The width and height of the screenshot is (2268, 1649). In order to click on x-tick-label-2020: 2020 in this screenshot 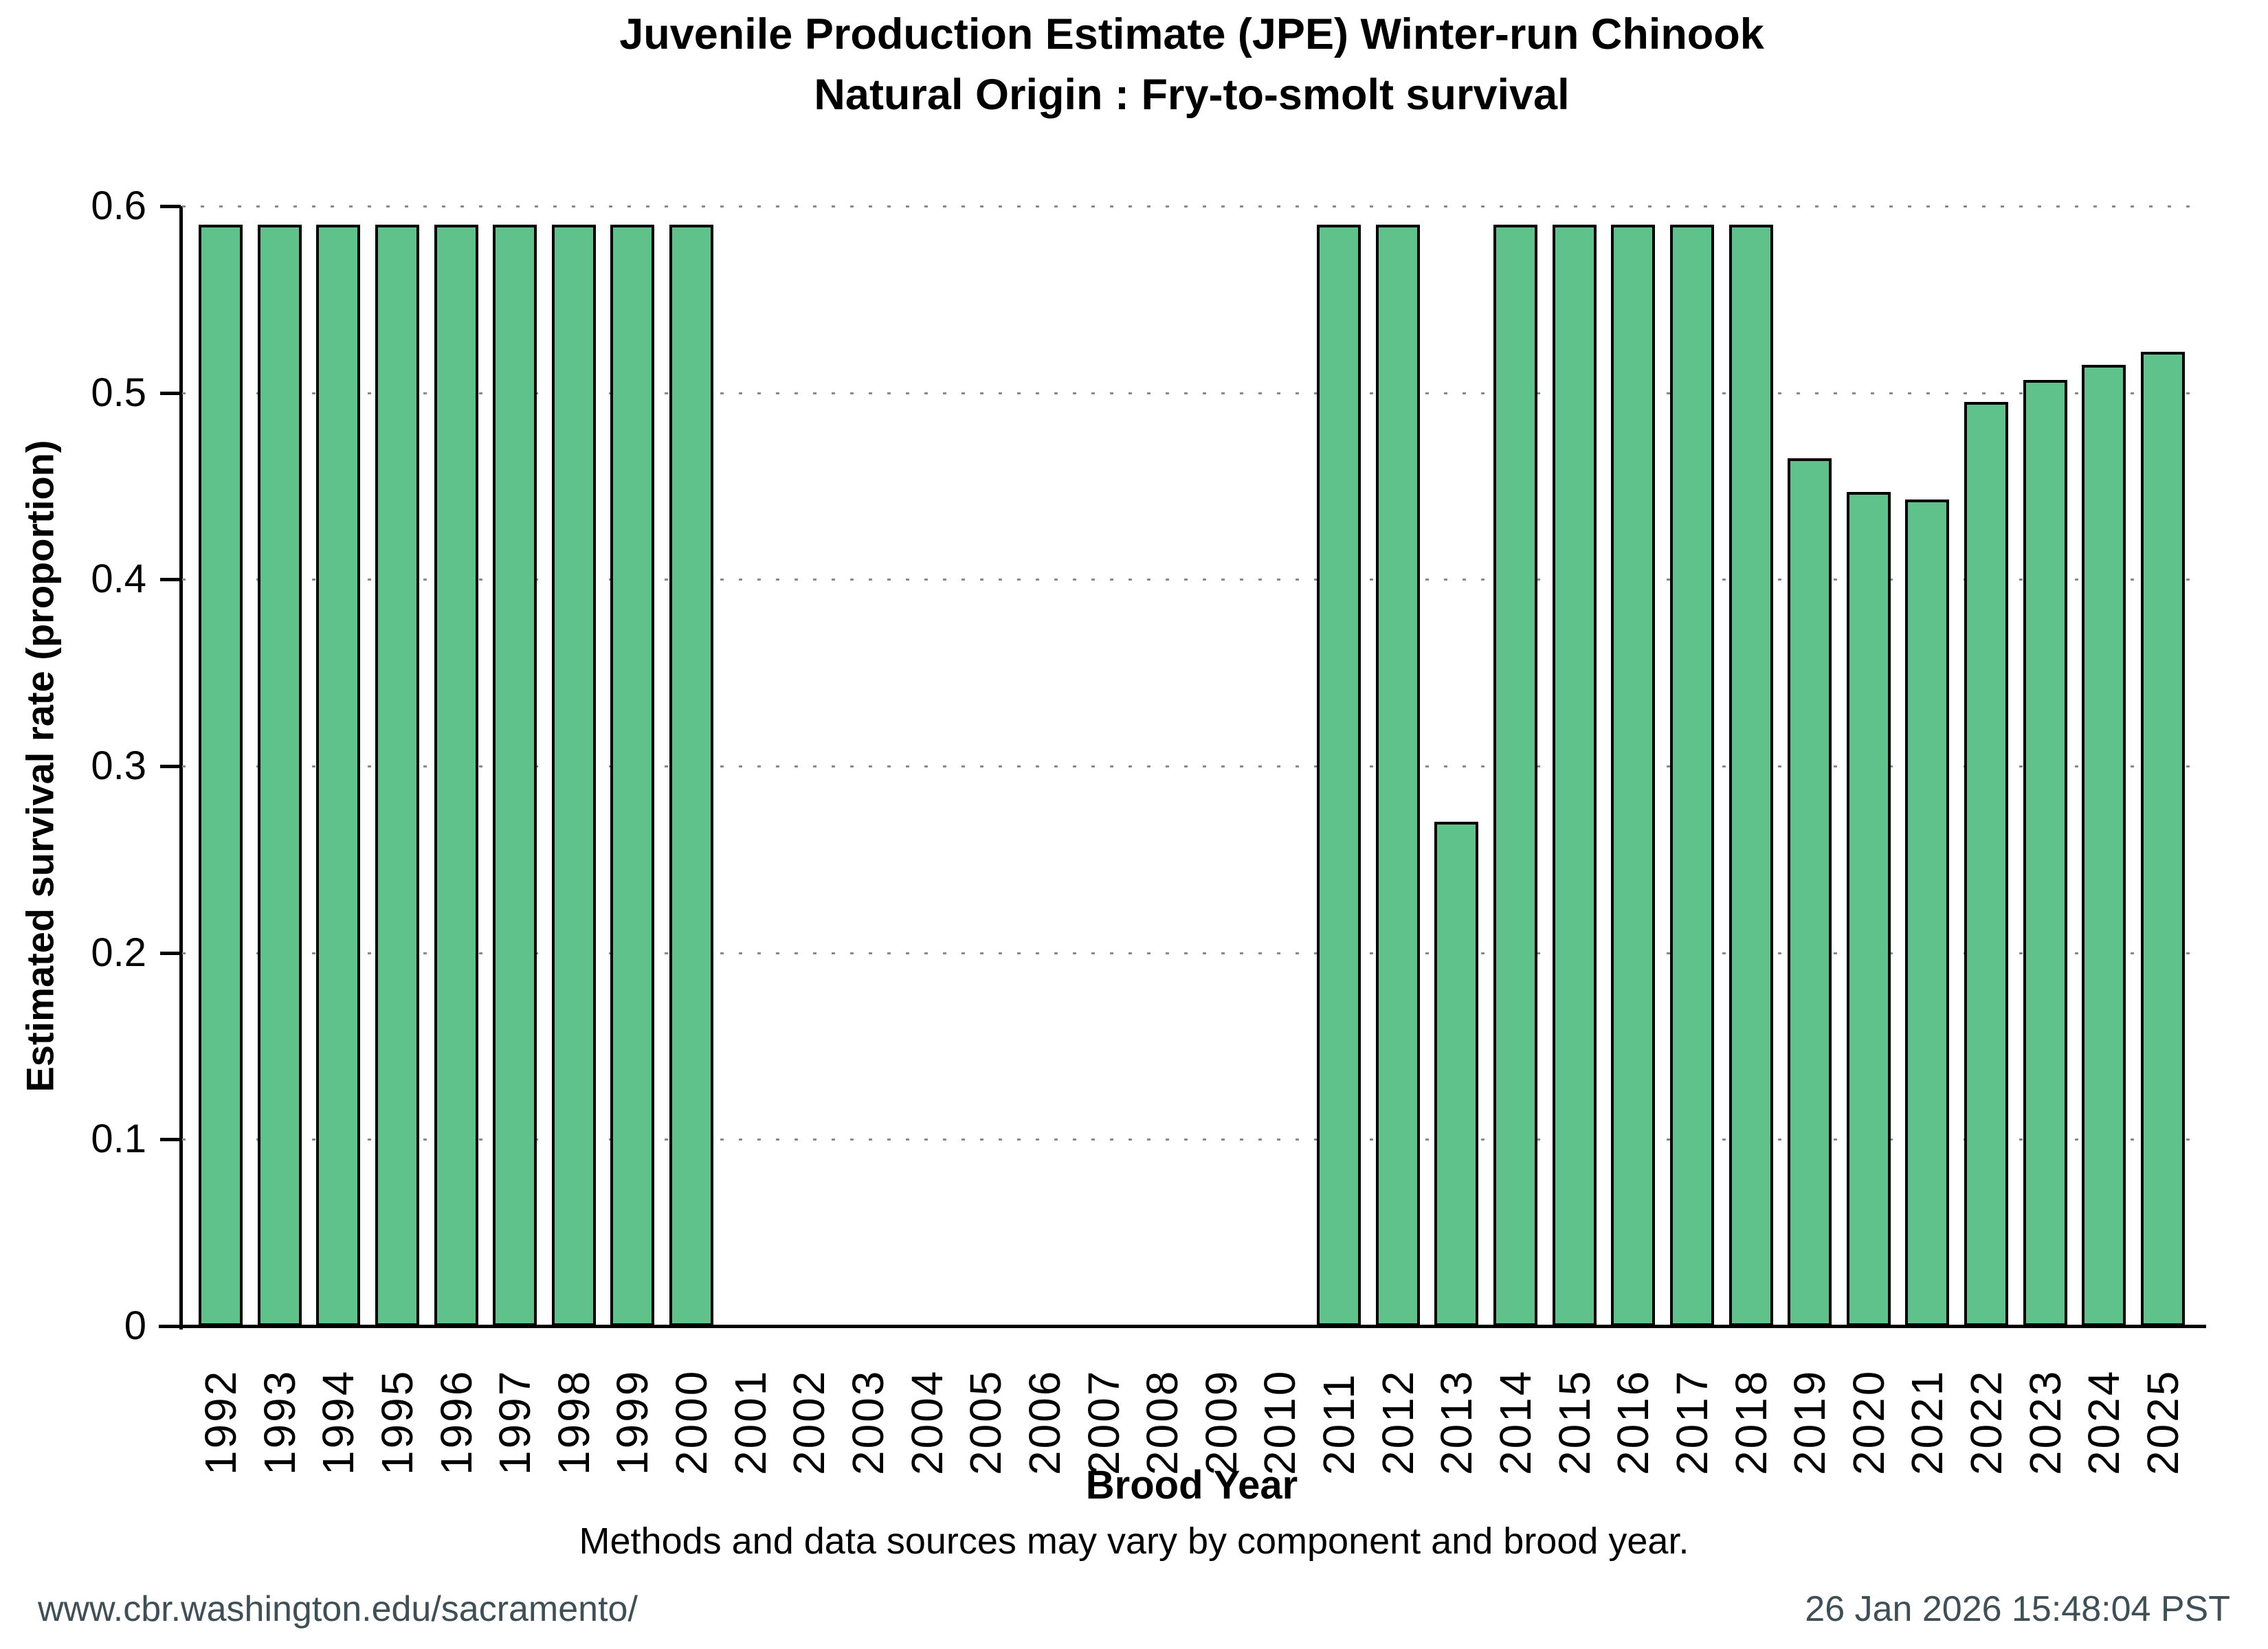, I will do `click(1868, 1422)`.